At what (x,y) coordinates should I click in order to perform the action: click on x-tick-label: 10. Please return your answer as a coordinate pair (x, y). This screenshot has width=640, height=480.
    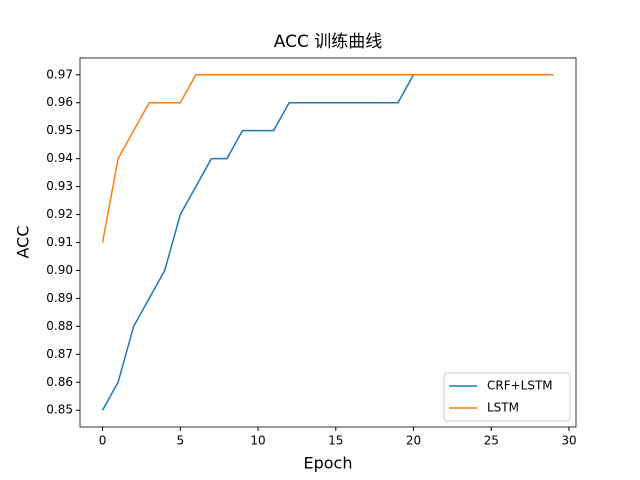
    Looking at the image, I should click on (257, 441).